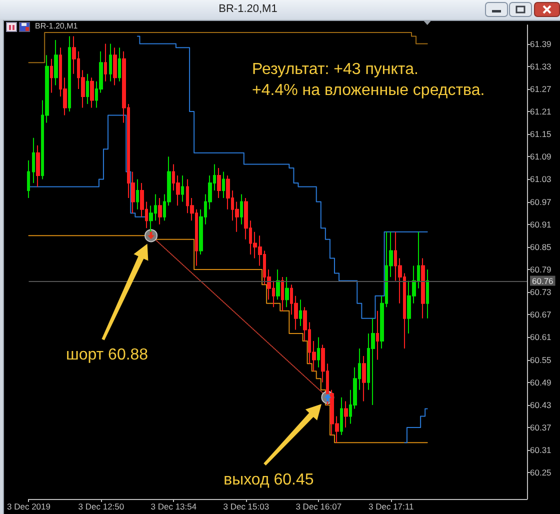 The height and width of the screenshot is (514, 560). Describe the element at coordinates (541, 157) in the screenshot. I see `y-tick-label: 61.09` at that location.